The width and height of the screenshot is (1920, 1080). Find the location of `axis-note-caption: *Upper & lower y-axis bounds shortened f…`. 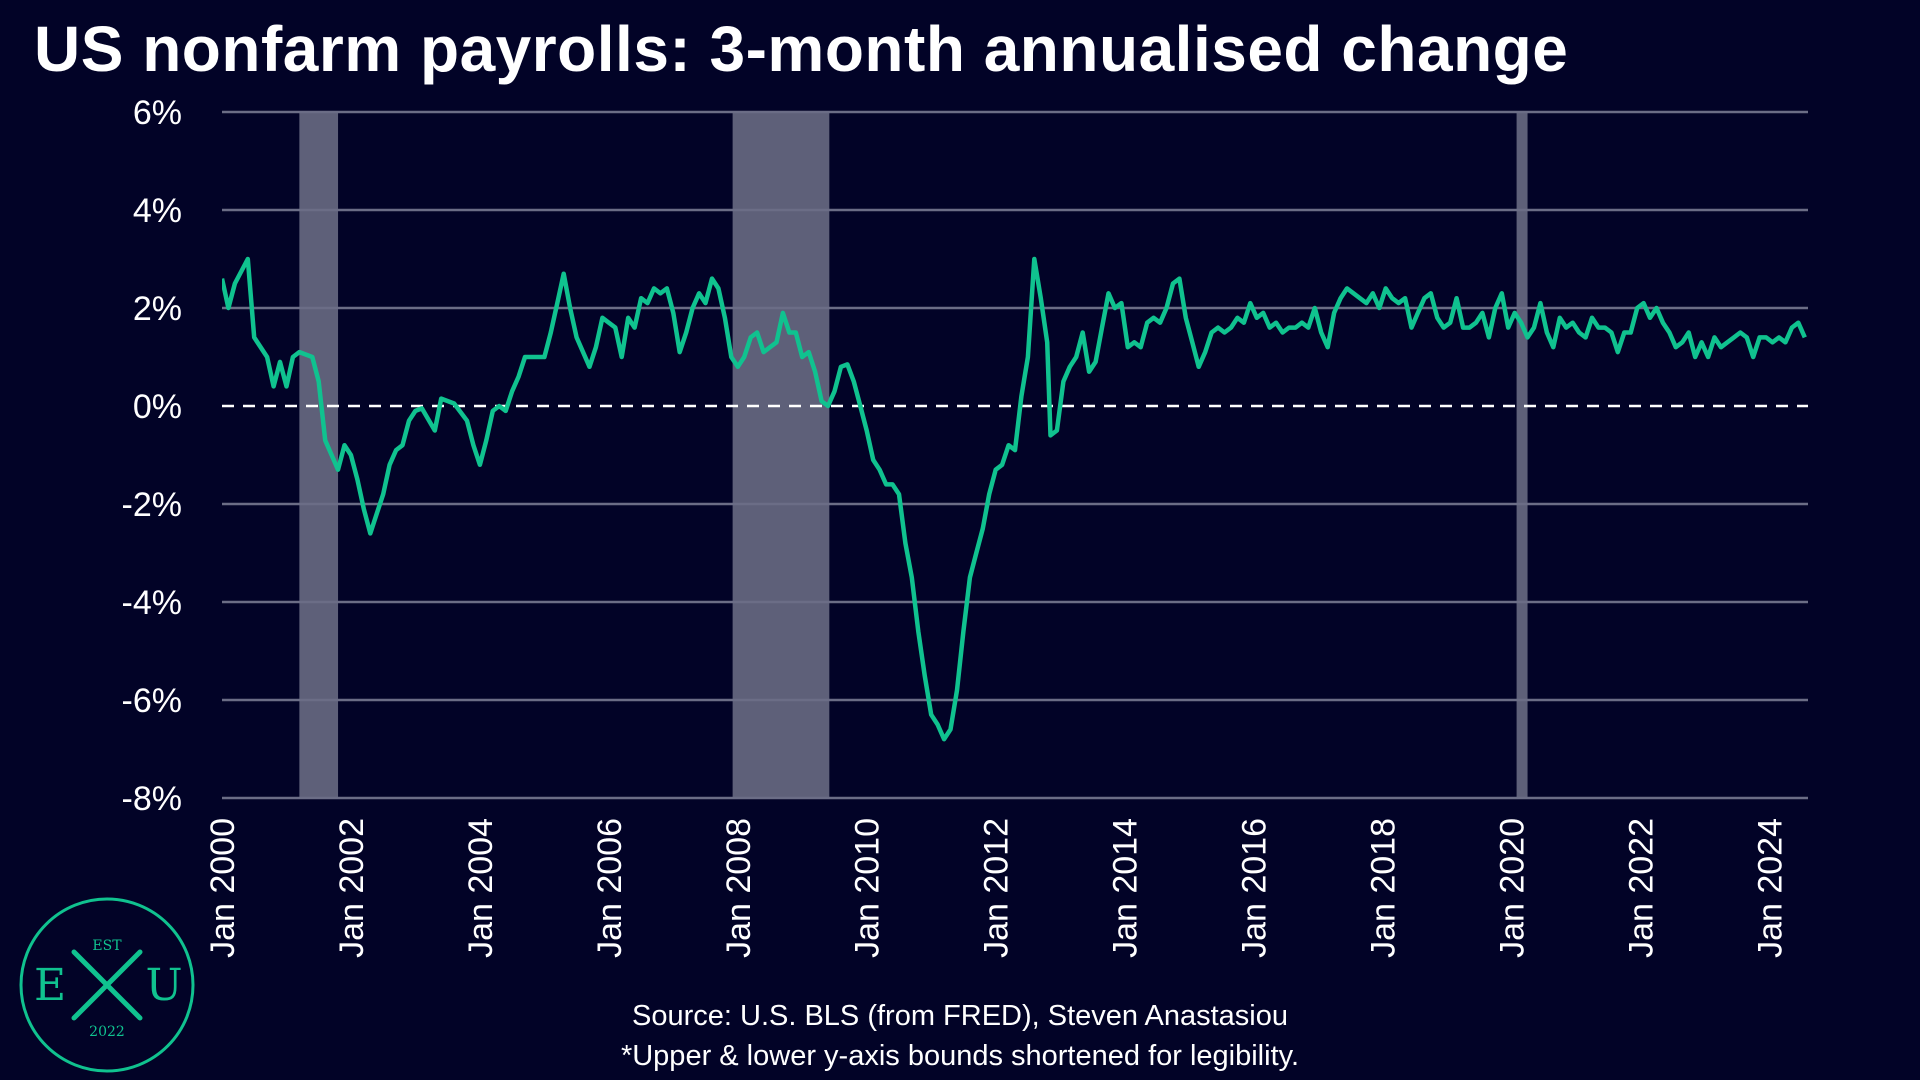

axis-note-caption: *Upper & lower y-axis bounds shortened f… is located at coordinates (960, 1056).